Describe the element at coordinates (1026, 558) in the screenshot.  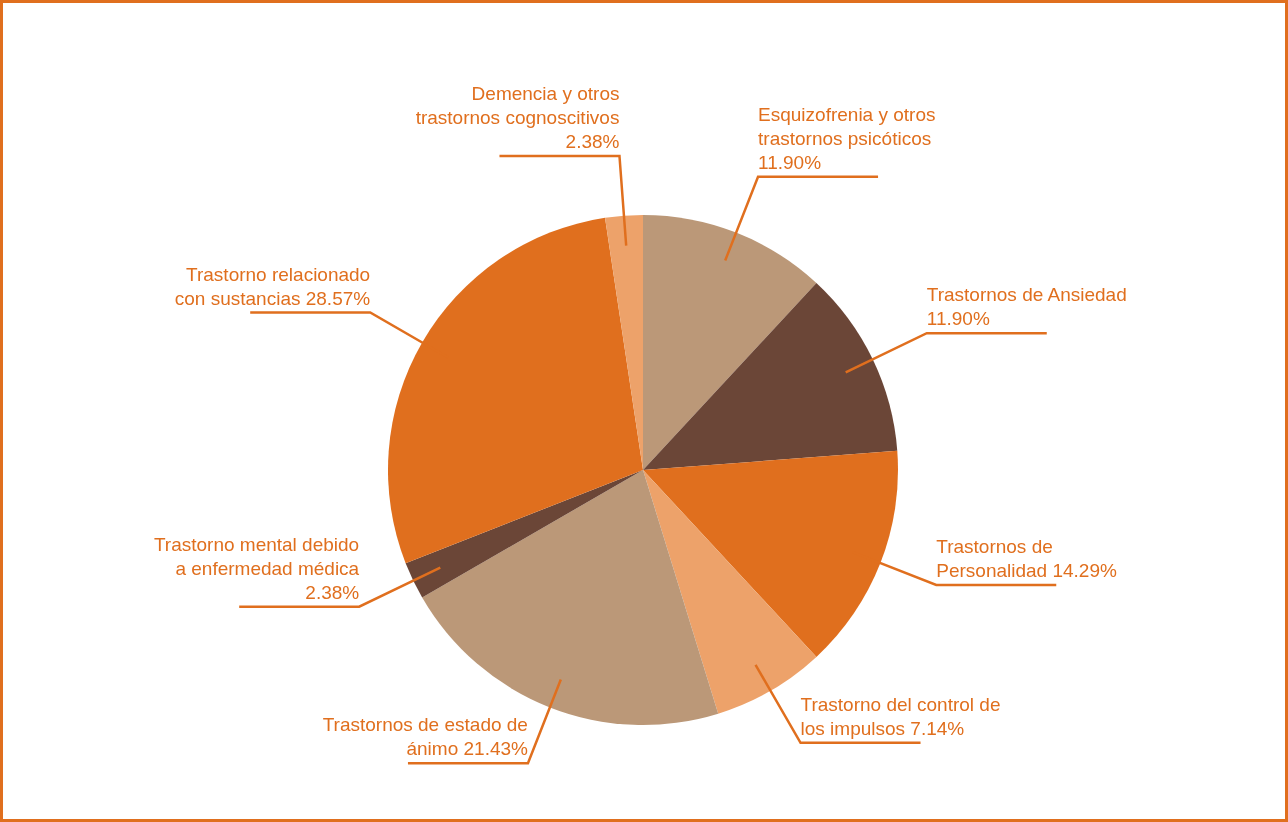
I see `slice-label: Trastornos de Personalidad 14.29%` at that location.